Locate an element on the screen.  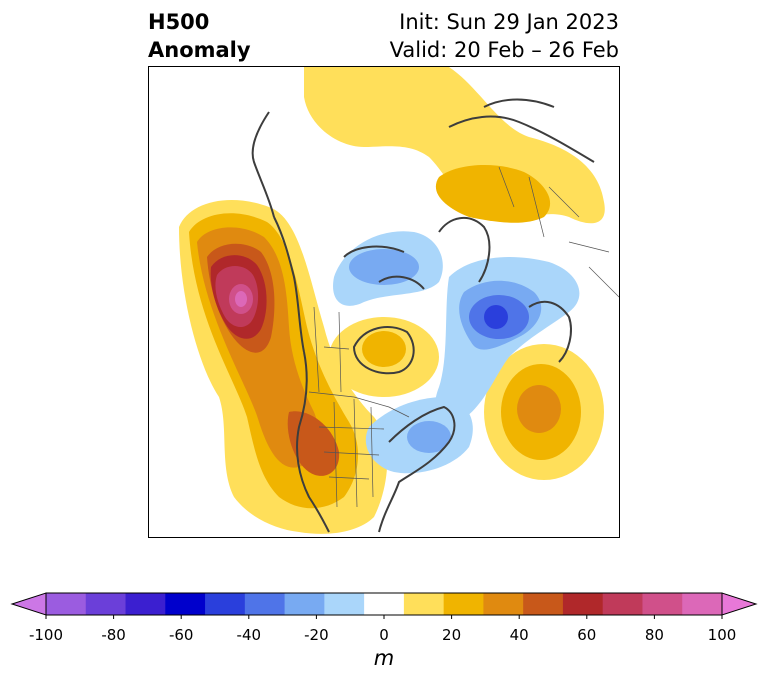
atlantic-ridge is located at coordinates (544, 412).